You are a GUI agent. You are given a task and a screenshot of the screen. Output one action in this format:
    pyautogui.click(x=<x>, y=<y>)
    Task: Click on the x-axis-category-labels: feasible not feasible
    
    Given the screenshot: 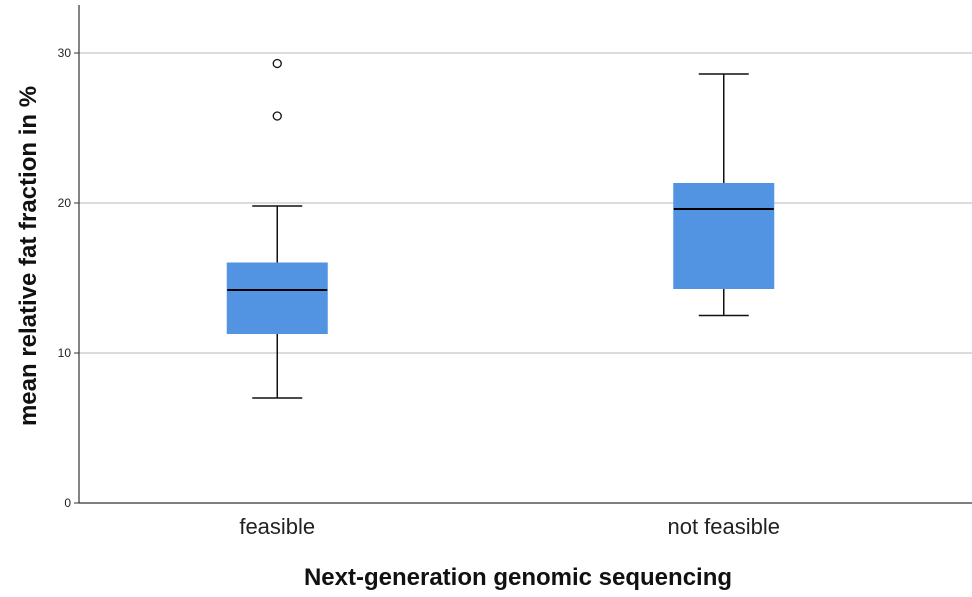 What is the action you would take?
    pyautogui.click(x=509, y=526)
    